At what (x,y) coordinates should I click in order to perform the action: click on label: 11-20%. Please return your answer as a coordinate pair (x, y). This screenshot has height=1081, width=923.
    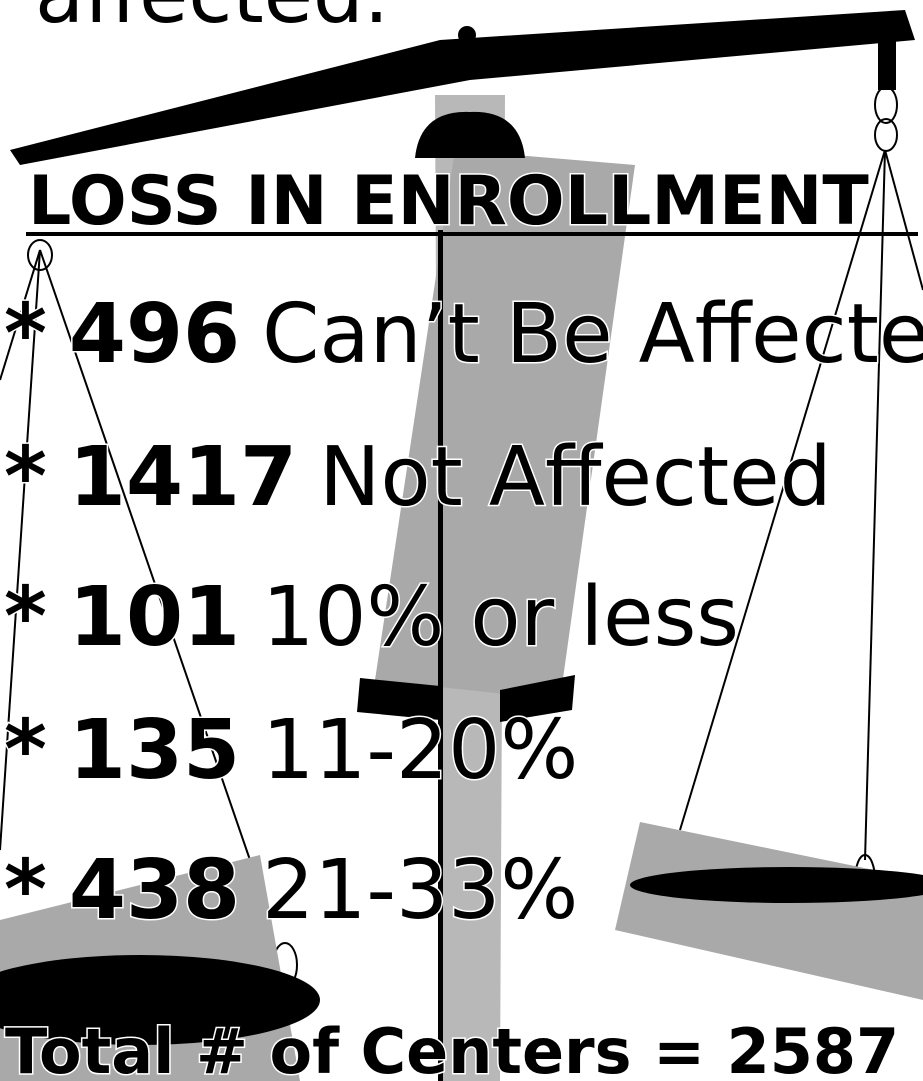
    Looking at the image, I should click on (420, 750).